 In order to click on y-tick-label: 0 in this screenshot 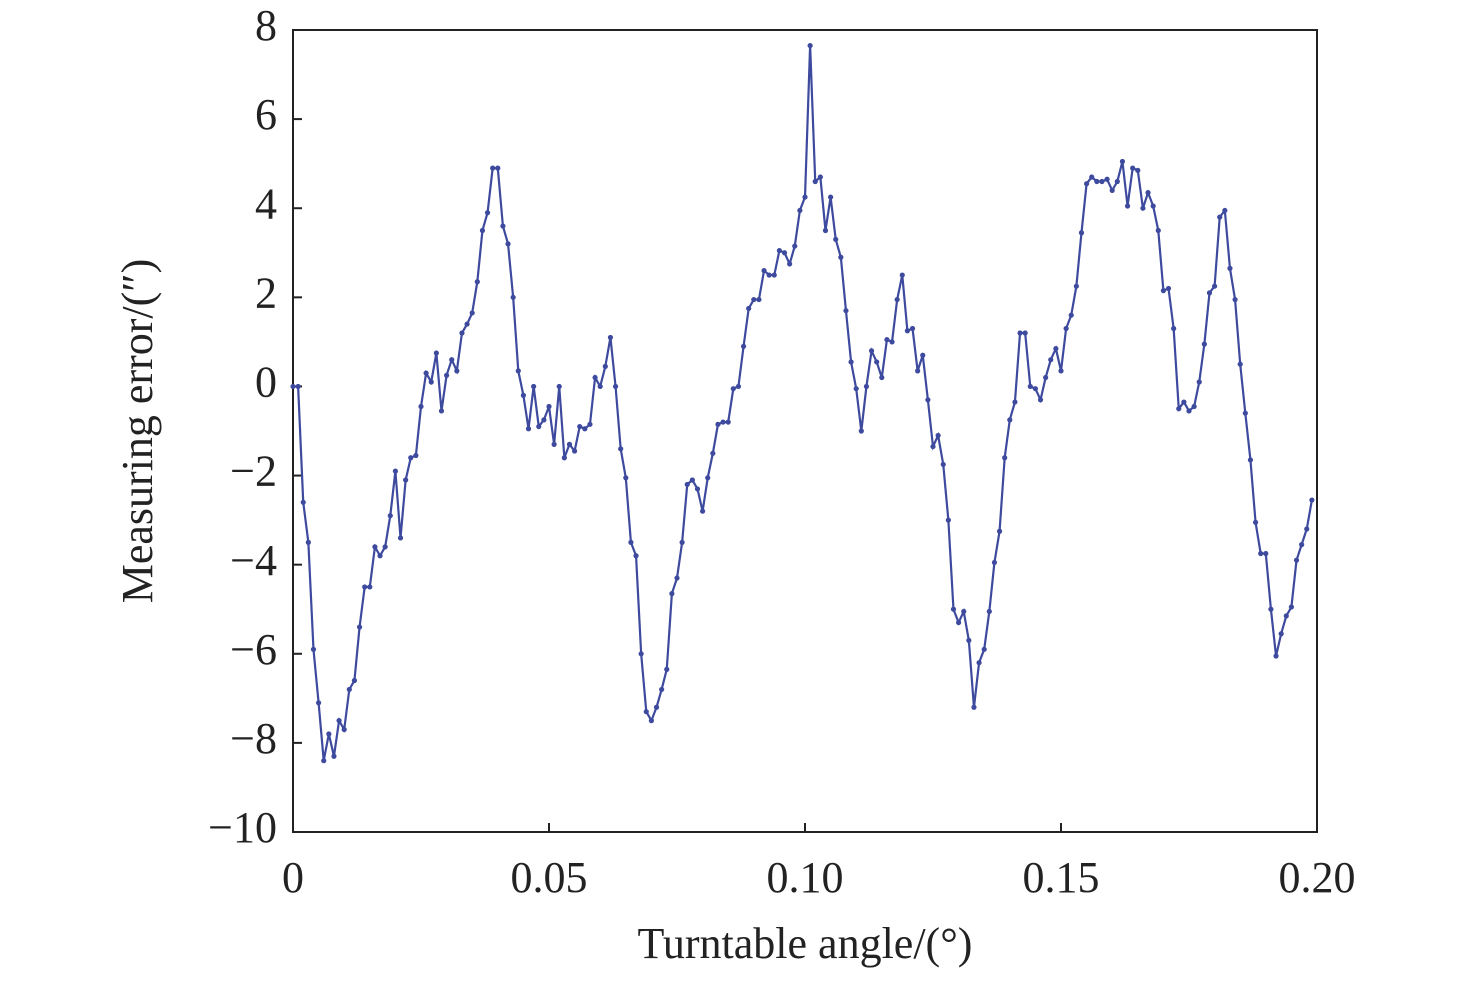, I will do `click(266, 382)`.